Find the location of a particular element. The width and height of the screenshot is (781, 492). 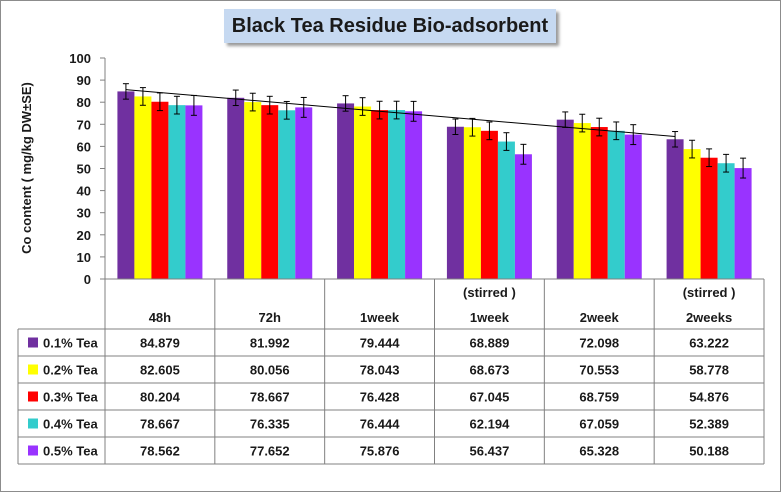

legend-label: 0.2% Tea is located at coordinates (70, 370).